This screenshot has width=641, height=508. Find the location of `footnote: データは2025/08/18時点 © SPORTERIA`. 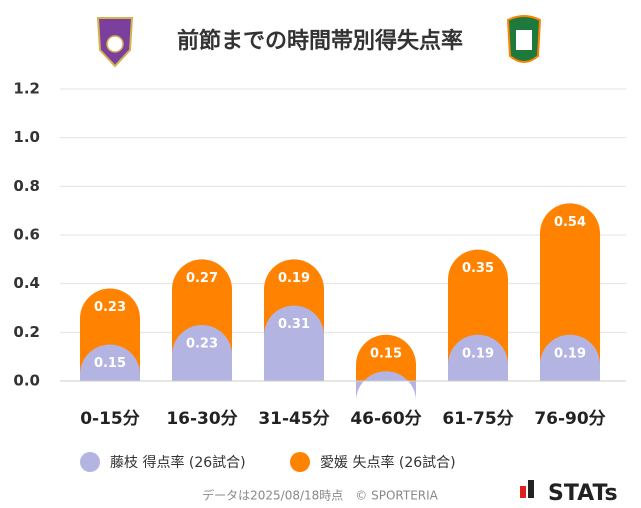

footnote: データは2025/08/18時点 © SPORTERIA is located at coordinates (320, 495).